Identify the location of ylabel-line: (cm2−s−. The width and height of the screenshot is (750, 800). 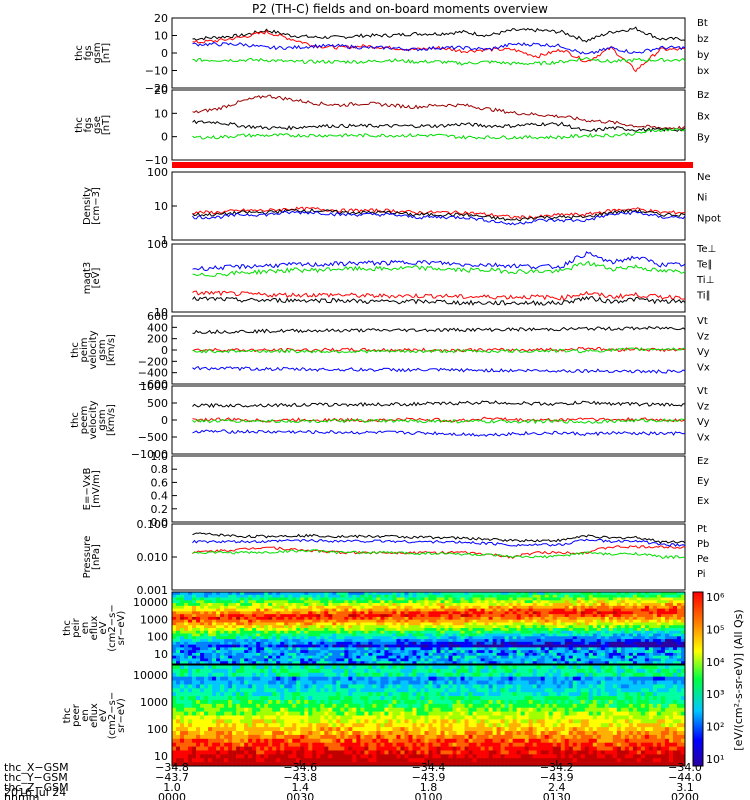
(112, 627).